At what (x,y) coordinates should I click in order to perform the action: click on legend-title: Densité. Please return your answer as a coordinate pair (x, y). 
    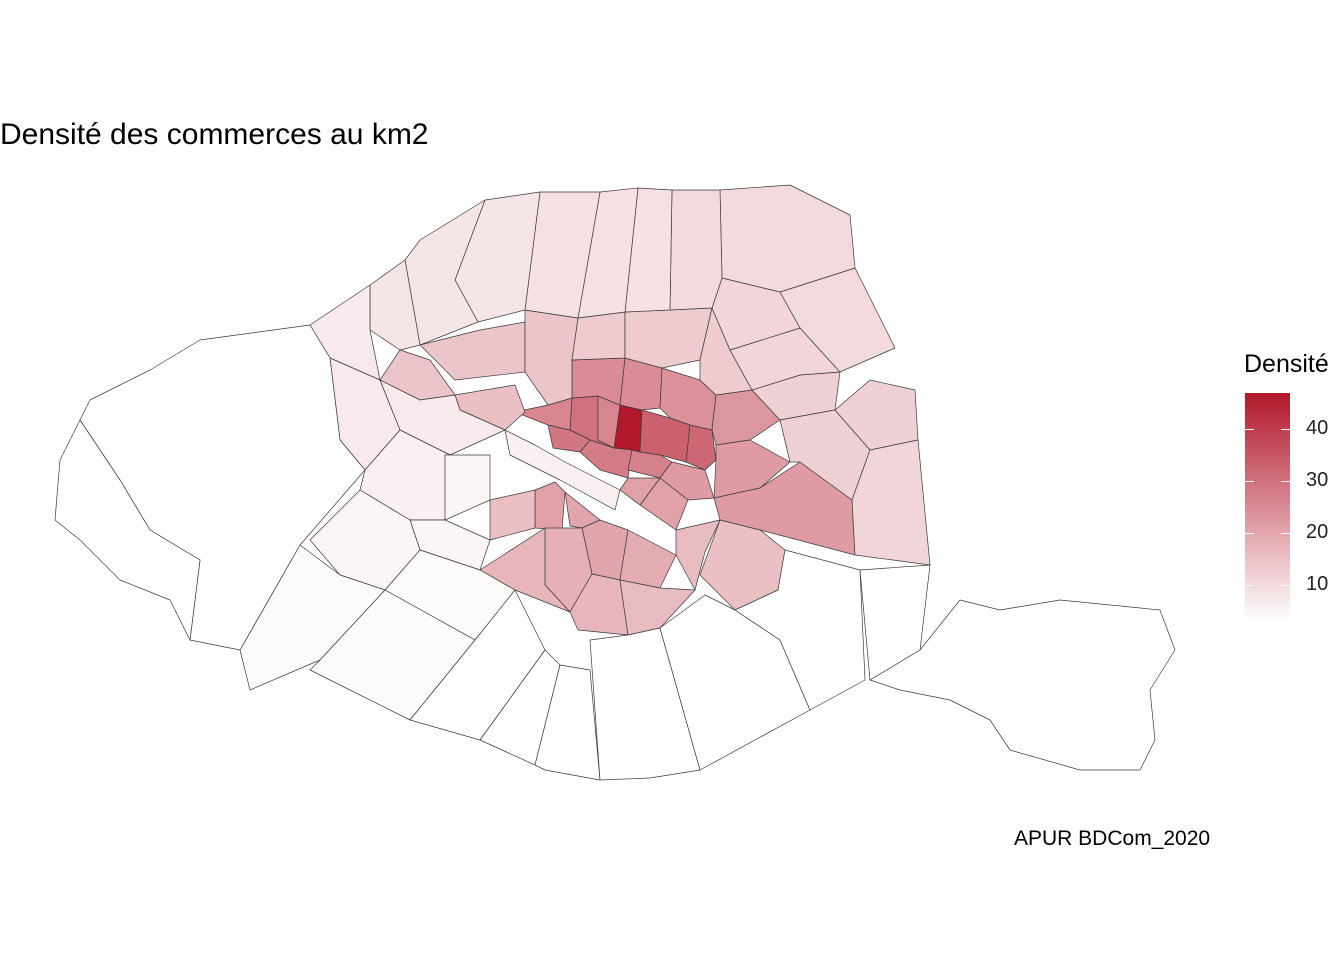
    Looking at the image, I should click on (1286, 364).